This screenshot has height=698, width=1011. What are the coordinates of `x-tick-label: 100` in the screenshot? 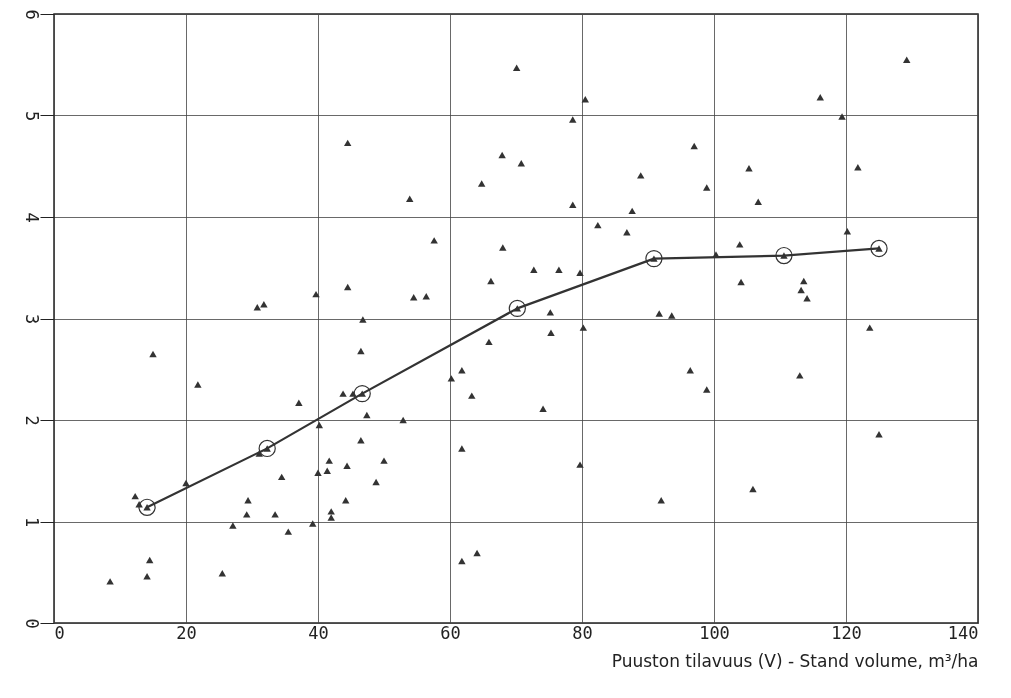 It's located at (714, 632).